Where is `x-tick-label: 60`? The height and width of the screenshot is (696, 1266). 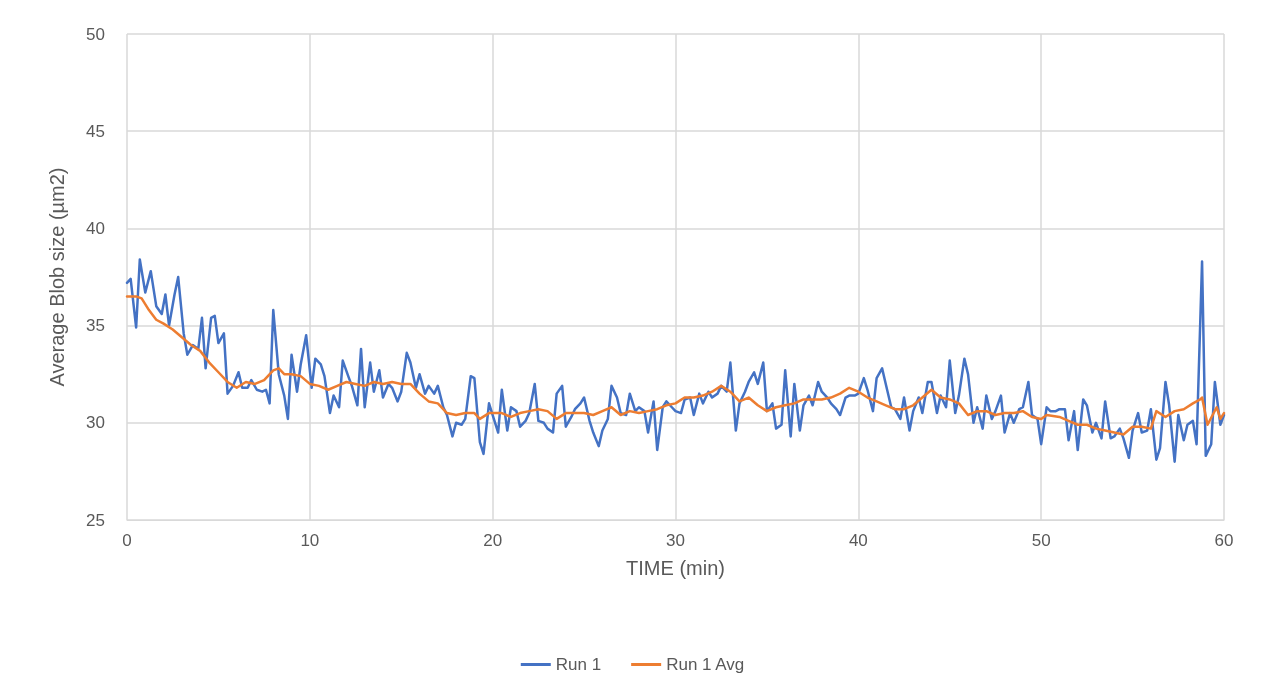 x-tick-label: 60 is located at coordinates (1224, 540).